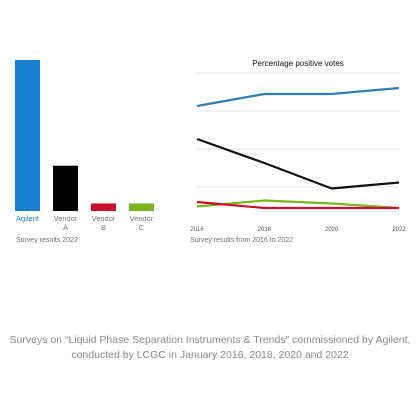 This screenshot has height=420, width=420. Describe the element at coordinates (65, 227) in the screenshot. I see `bar-label-vendor-a-line-2: A` at that location.